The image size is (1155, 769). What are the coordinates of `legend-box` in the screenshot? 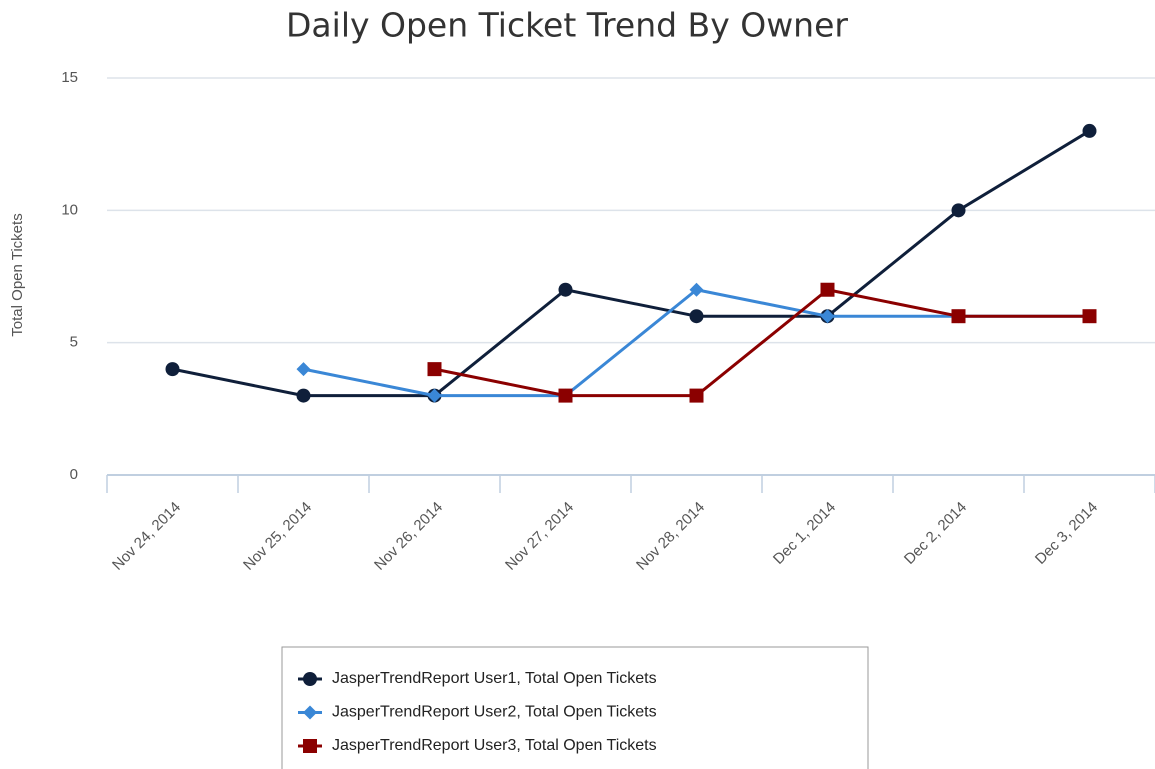 It's located at (575, 707).